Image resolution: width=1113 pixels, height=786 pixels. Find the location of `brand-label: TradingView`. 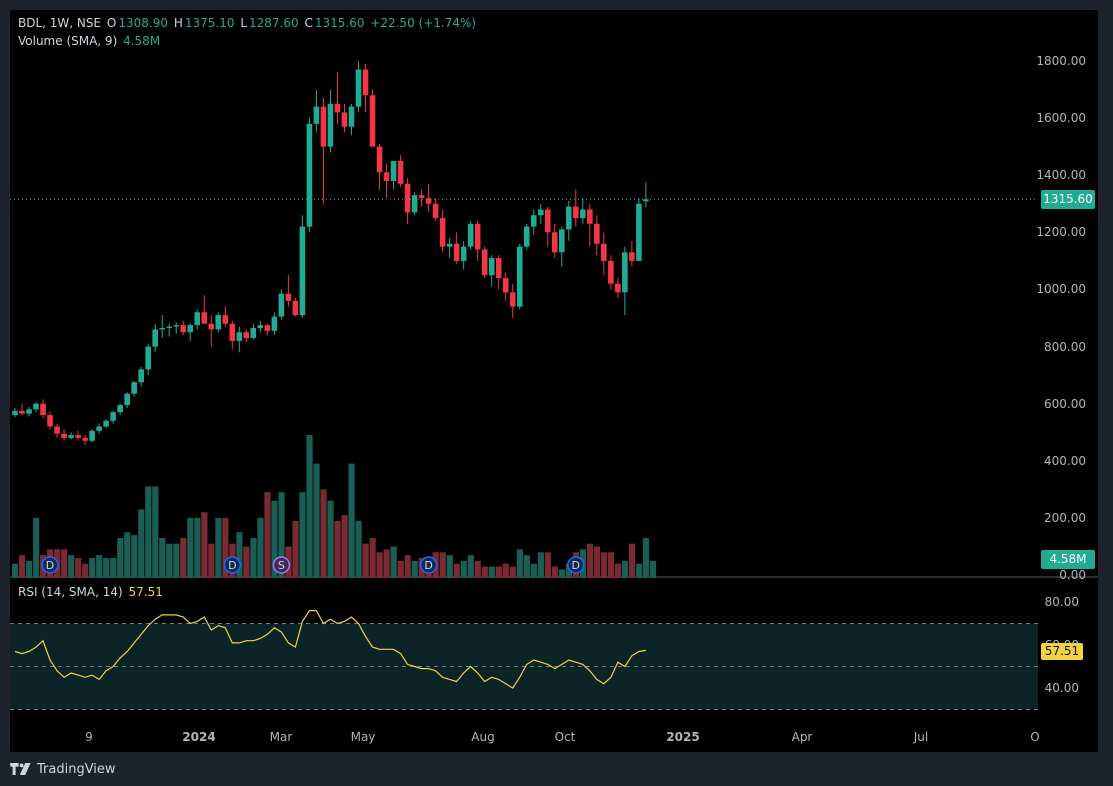

brand-label: TradingView is located at coordinates (76, 769).